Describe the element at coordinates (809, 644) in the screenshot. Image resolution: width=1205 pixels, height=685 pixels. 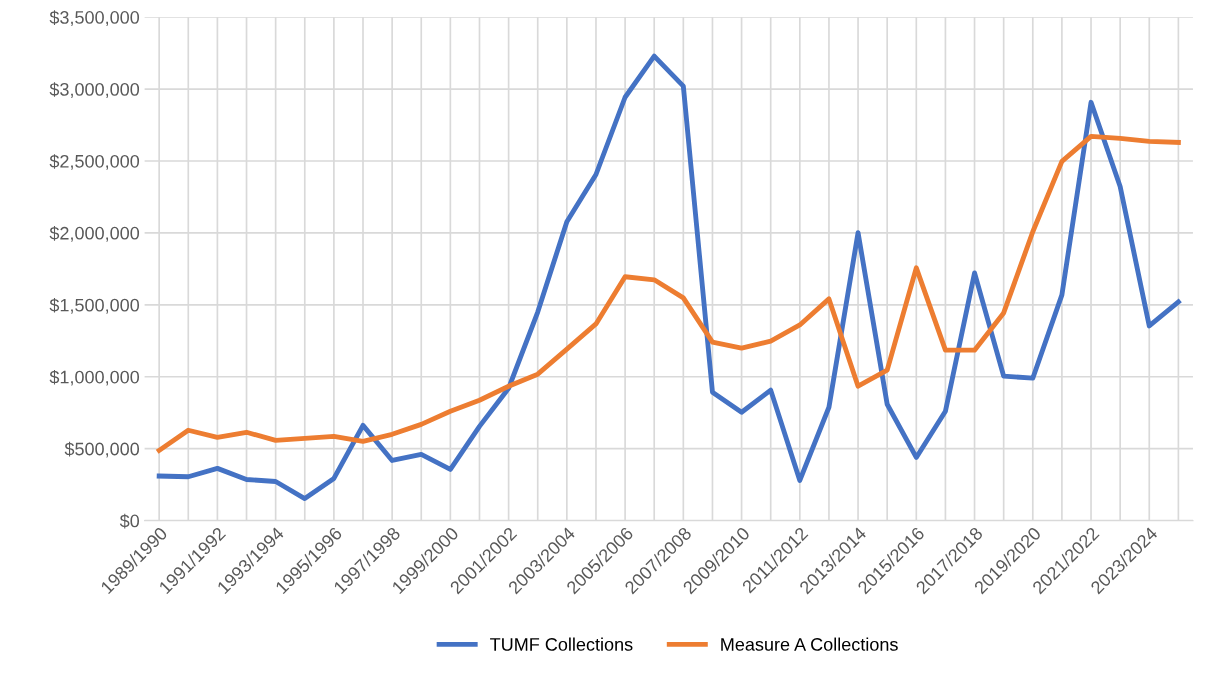
I see `legend-label: Measure A Collections` at that location.